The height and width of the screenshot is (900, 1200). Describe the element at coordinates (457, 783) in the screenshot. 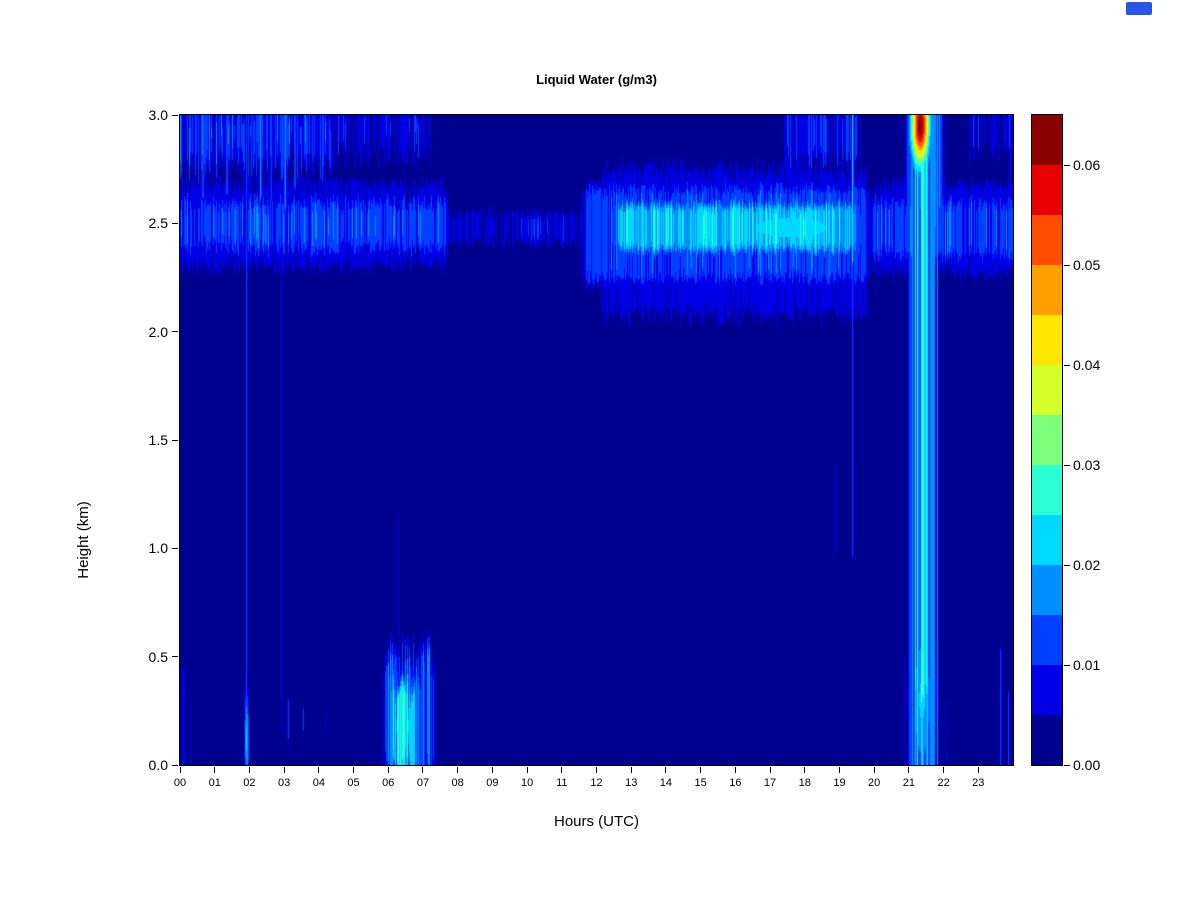

I see `x-tick-label: 08` at that location.